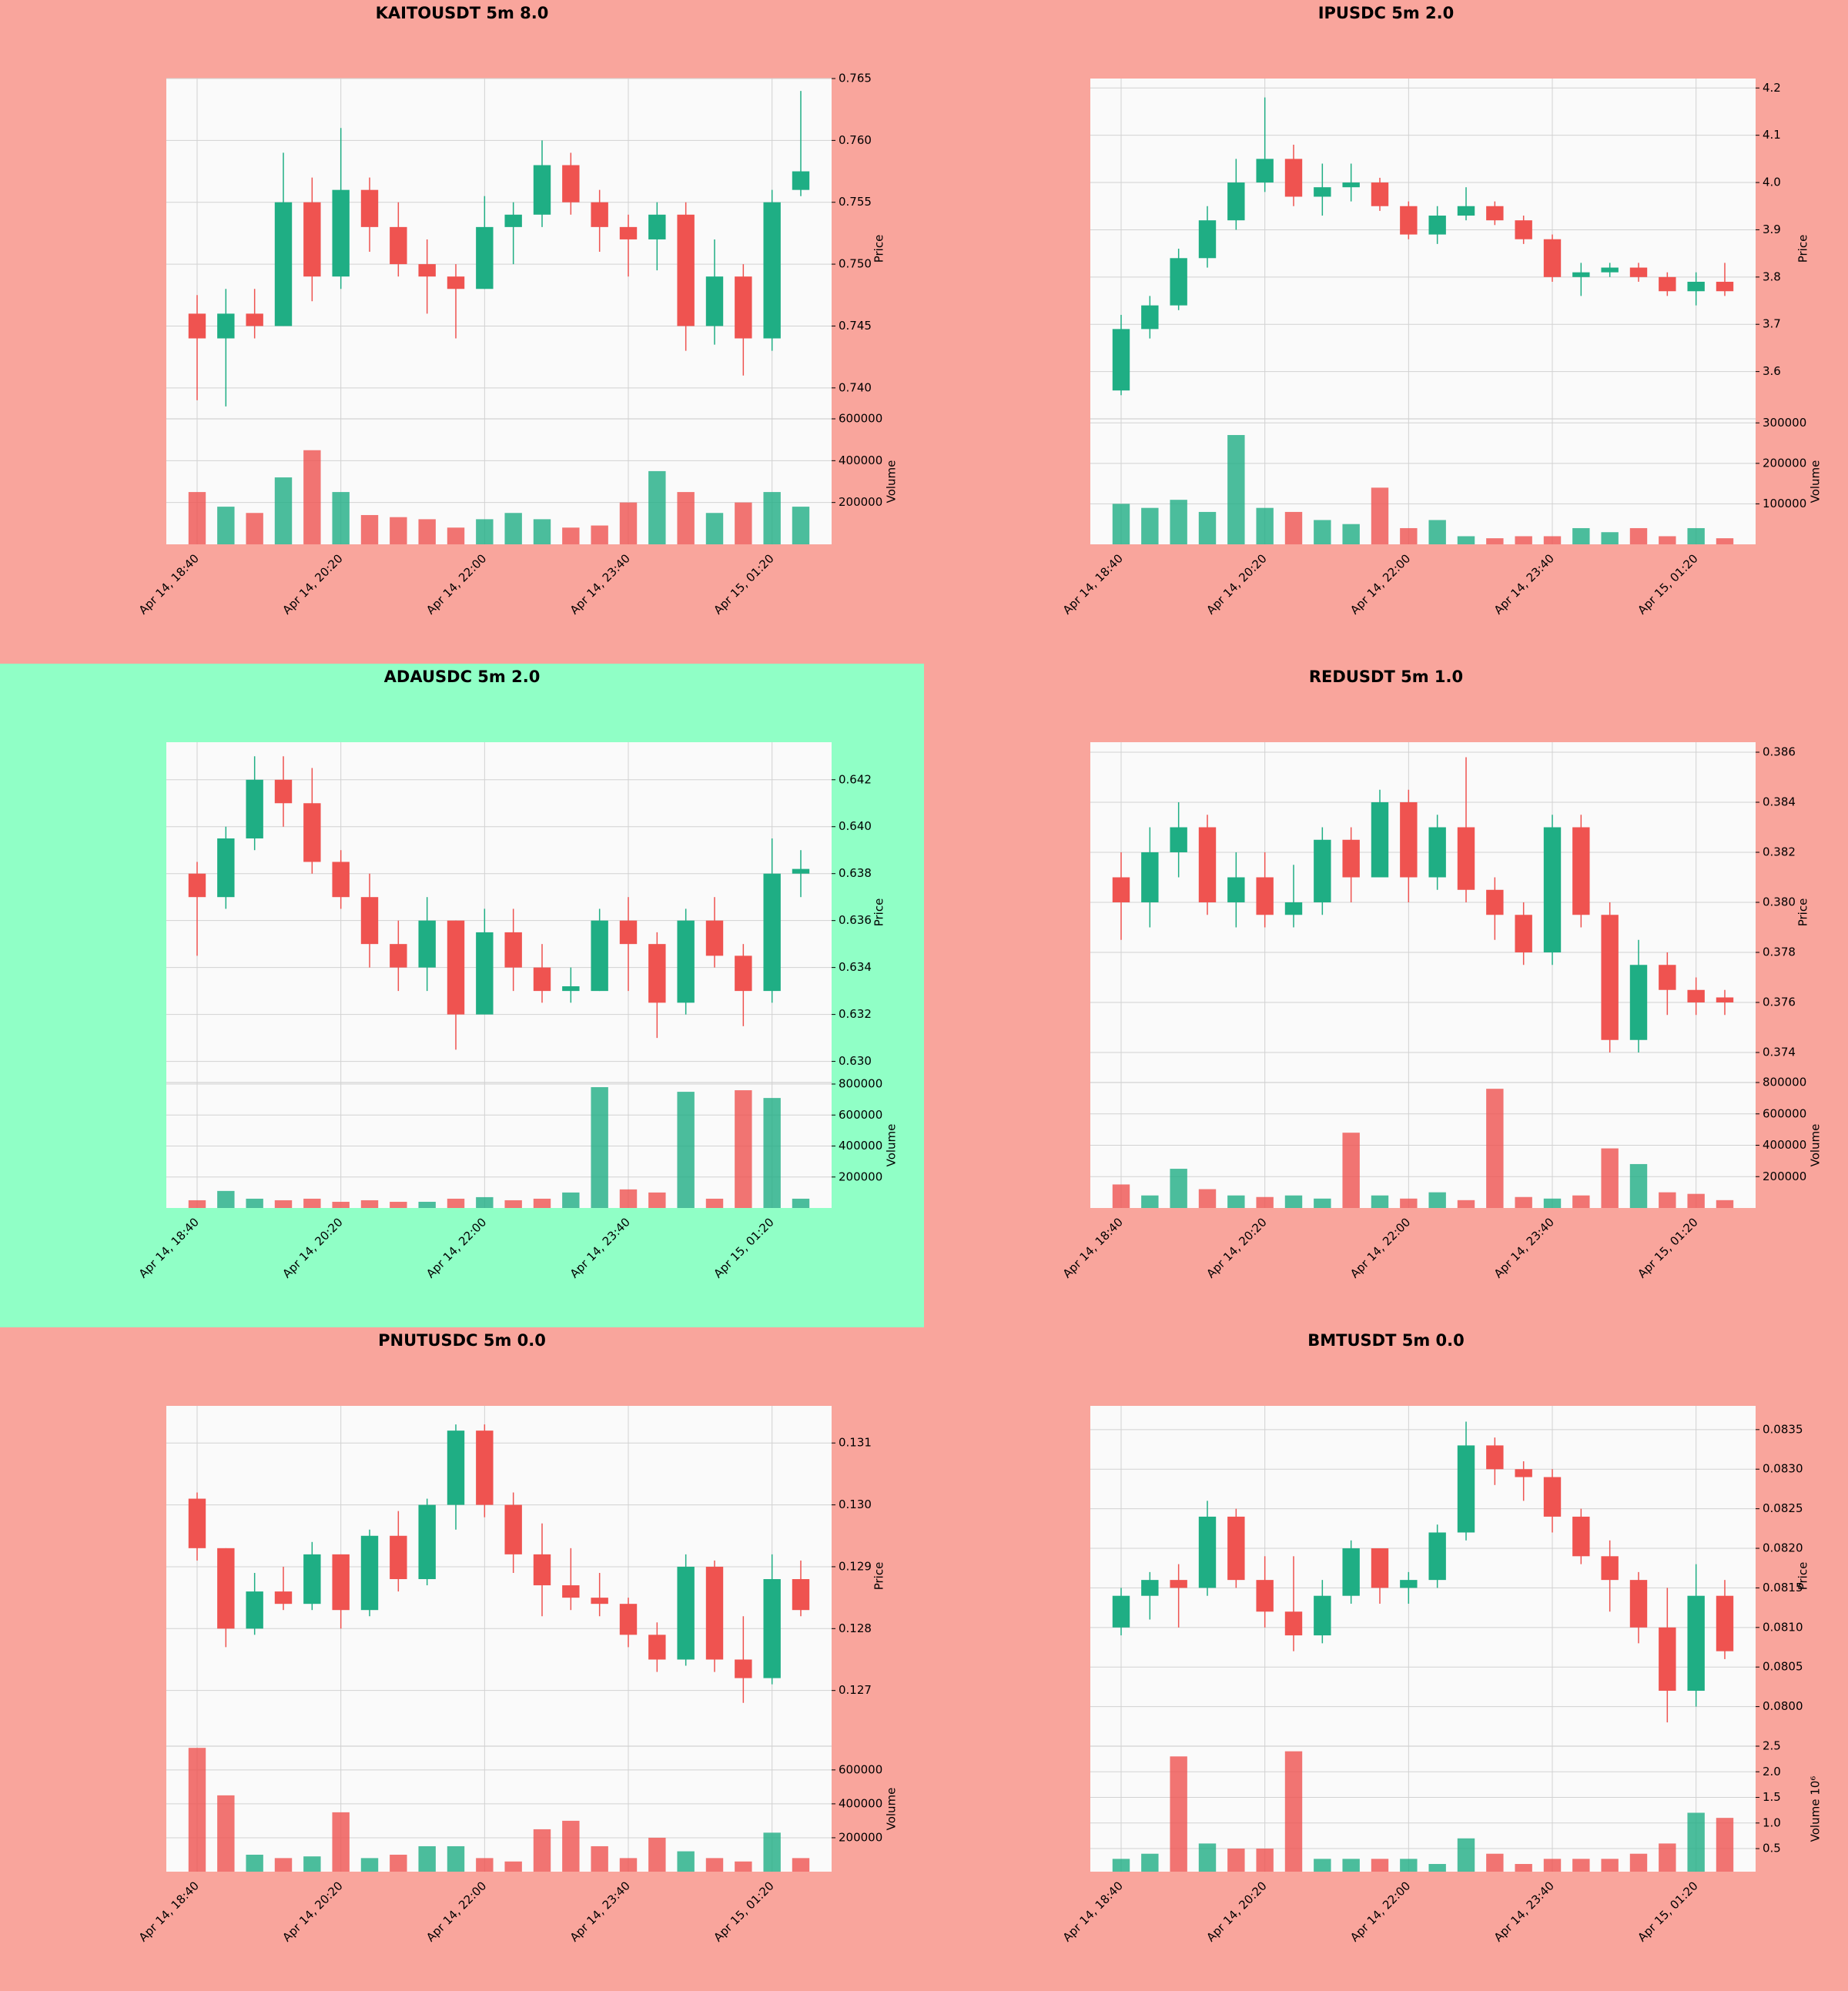 The height and width of the screenshot is (1991, 1848). What do you see at coordinates (1780, 952) in the screenshot?
I see `y-tick-label: 0.378` at bounding box center [1780, 952].